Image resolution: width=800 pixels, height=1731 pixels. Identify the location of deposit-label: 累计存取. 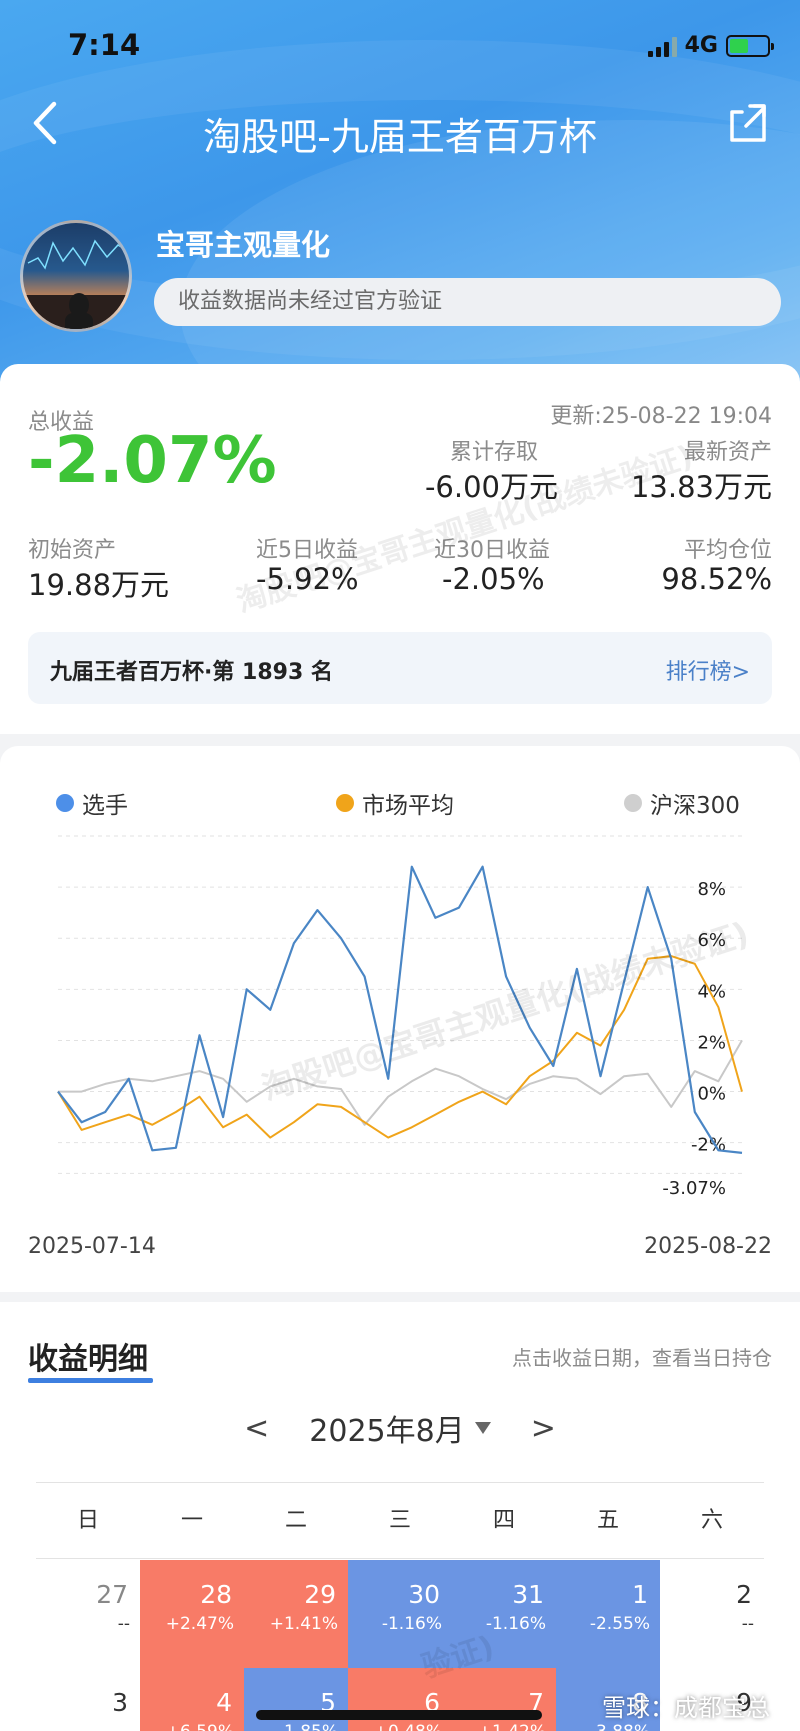
(493, 452).